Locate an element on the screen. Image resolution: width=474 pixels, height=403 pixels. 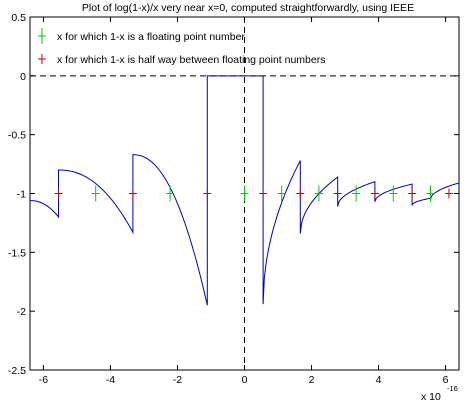
y-tick-label: -1.5 is located at coordinates (17, 253).